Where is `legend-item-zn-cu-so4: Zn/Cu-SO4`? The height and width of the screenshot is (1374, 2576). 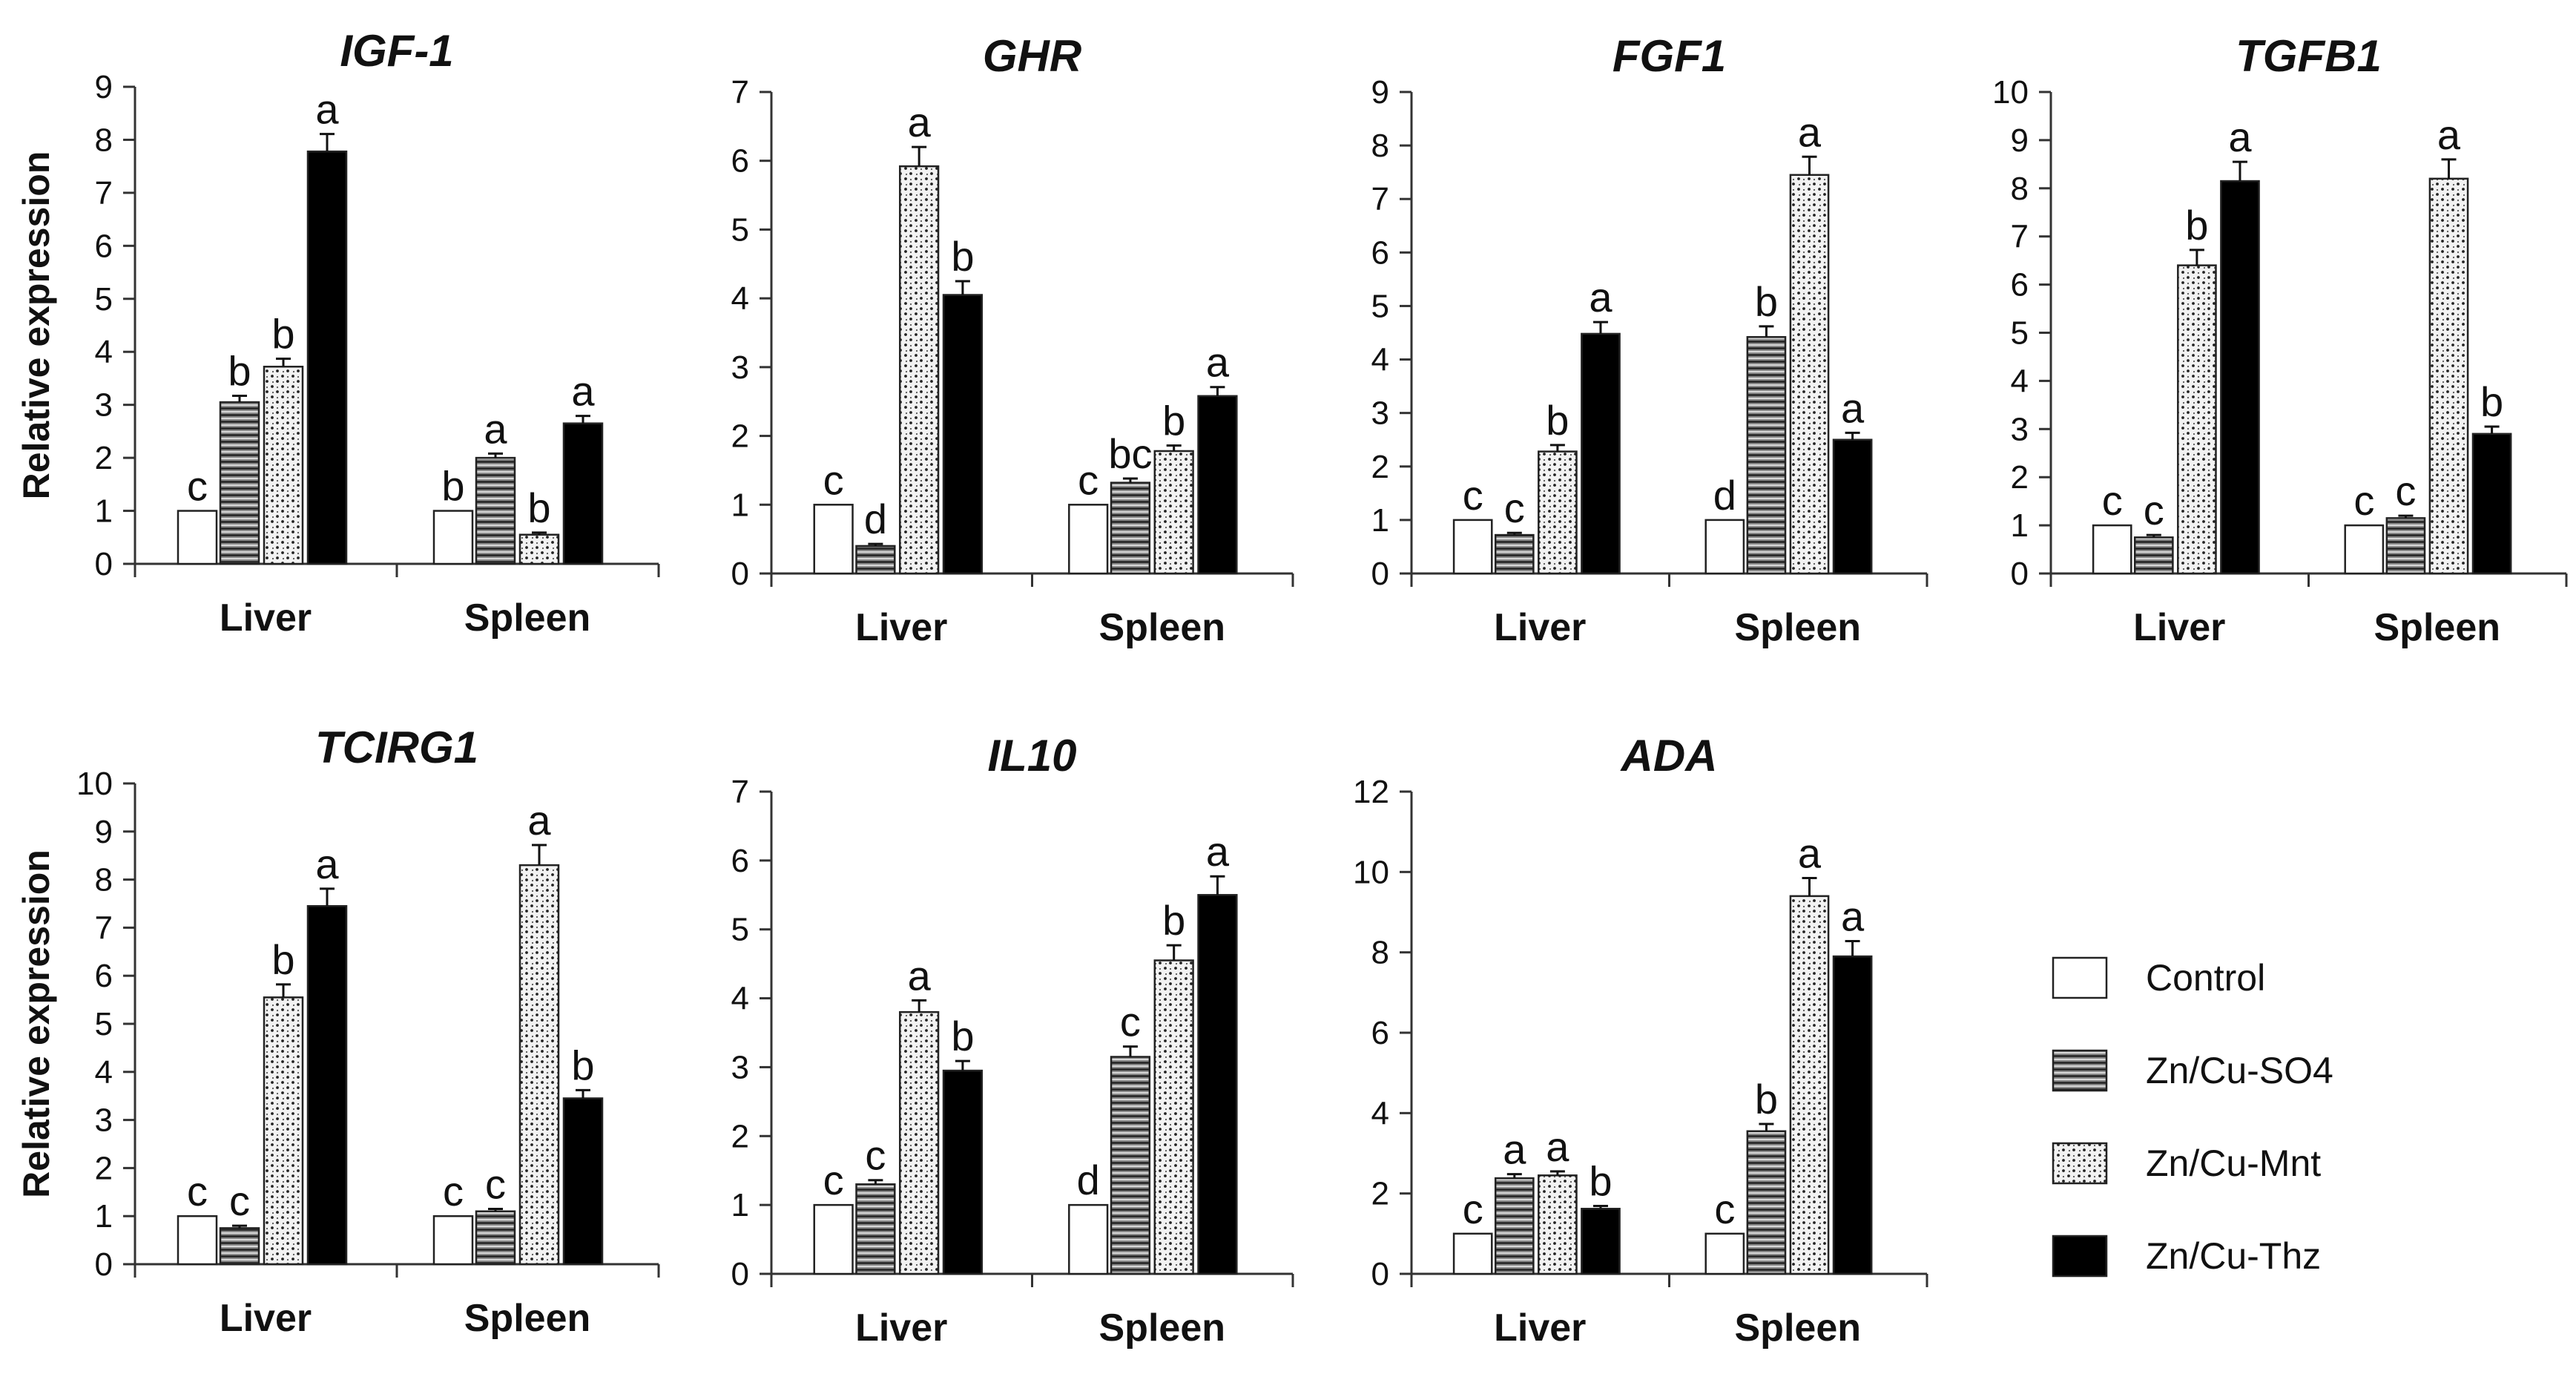
legend-item-zn-cu-so4: Zn/Cu-SO4 is located at coordinates (2192, 1070).